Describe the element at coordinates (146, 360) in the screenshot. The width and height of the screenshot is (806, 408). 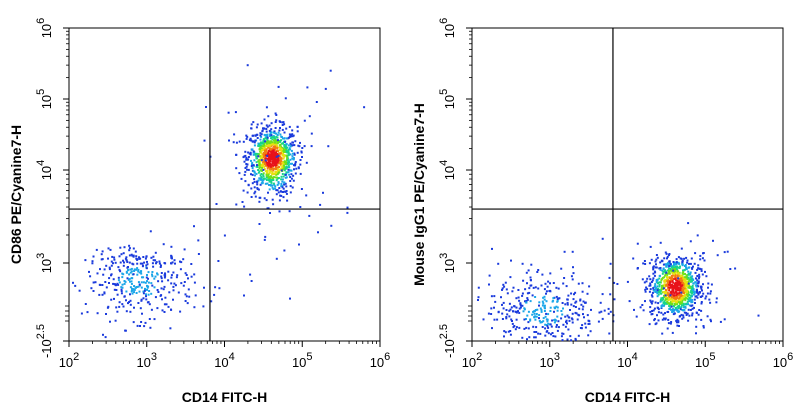
I see `x-tick-label: 103` at that location.